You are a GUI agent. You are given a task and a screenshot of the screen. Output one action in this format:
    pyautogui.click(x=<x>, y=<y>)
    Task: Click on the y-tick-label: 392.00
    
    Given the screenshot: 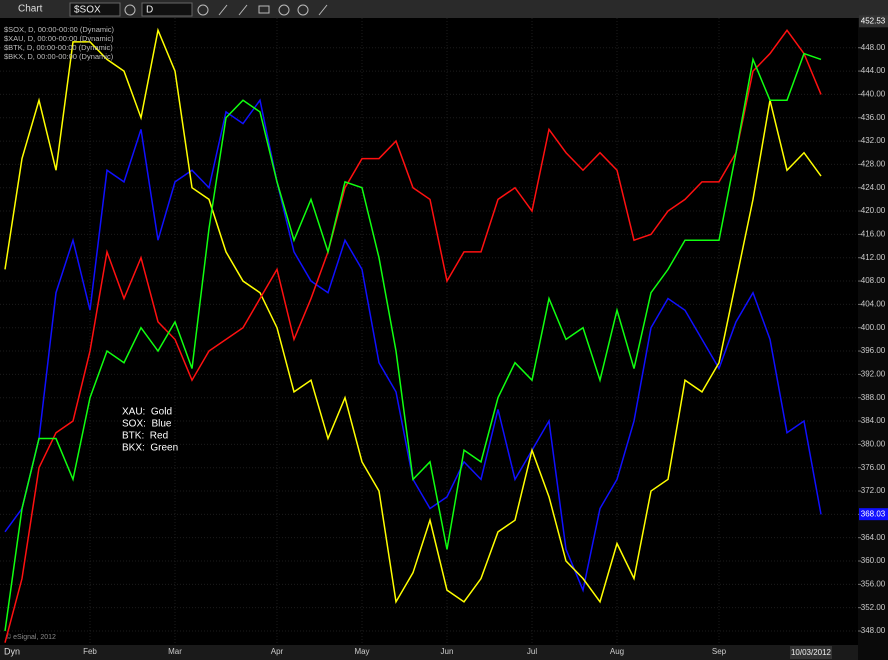 What is the action you would take?
    pyautogui.click(x=873, y=373)
    